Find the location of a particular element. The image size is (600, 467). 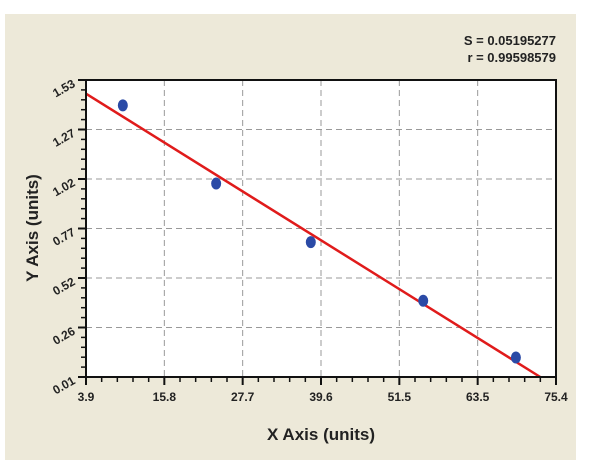

x-tick-label: 63.5 is located at coordinates (478, 397).